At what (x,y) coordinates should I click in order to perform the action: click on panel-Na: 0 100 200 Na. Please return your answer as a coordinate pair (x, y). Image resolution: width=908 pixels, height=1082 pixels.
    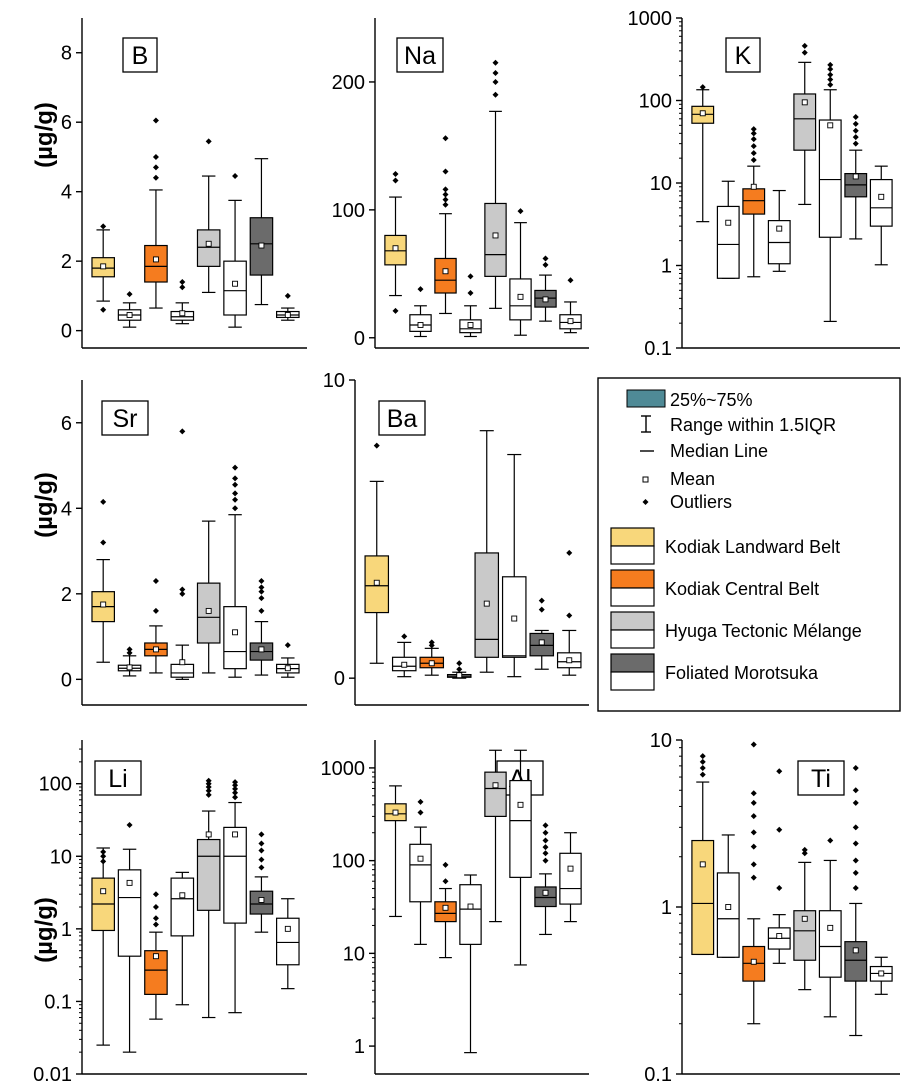
    Looking at the image, I should click on (460, 184).